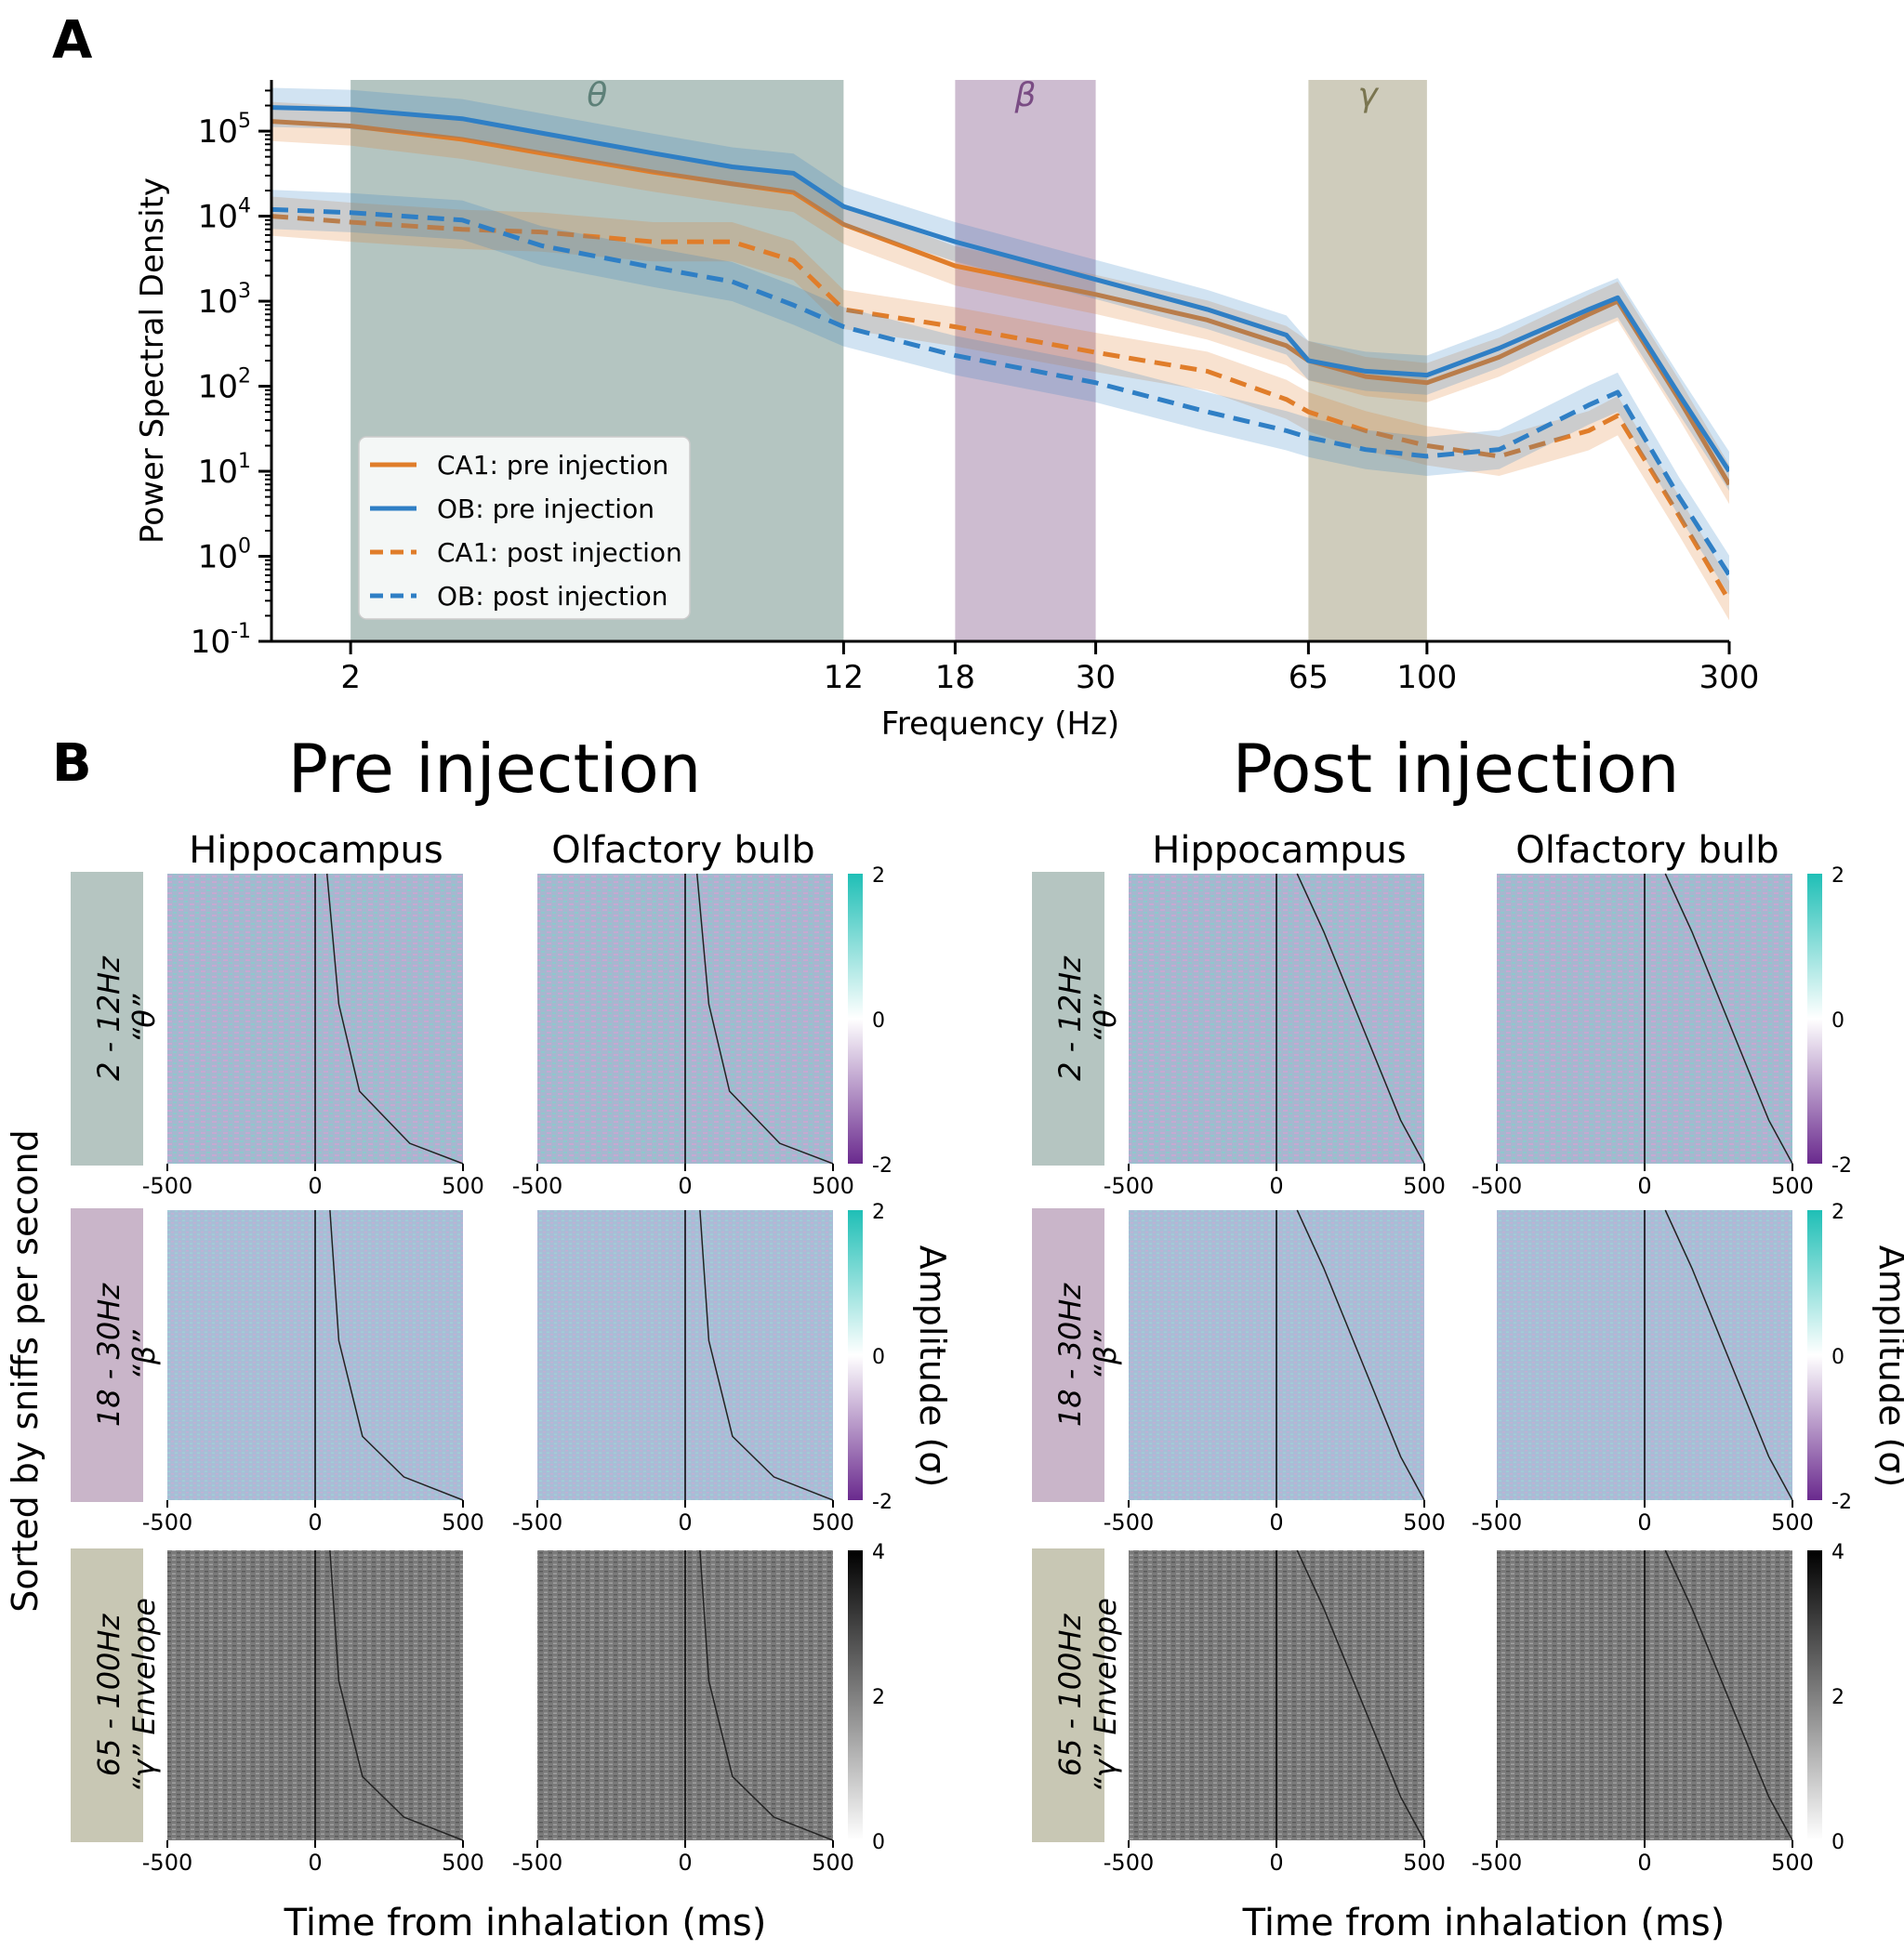 This screenshot has height=1950, width=1904. I want to click on colorbar-tick-0-1-1: 0, so click(1837, 1021).